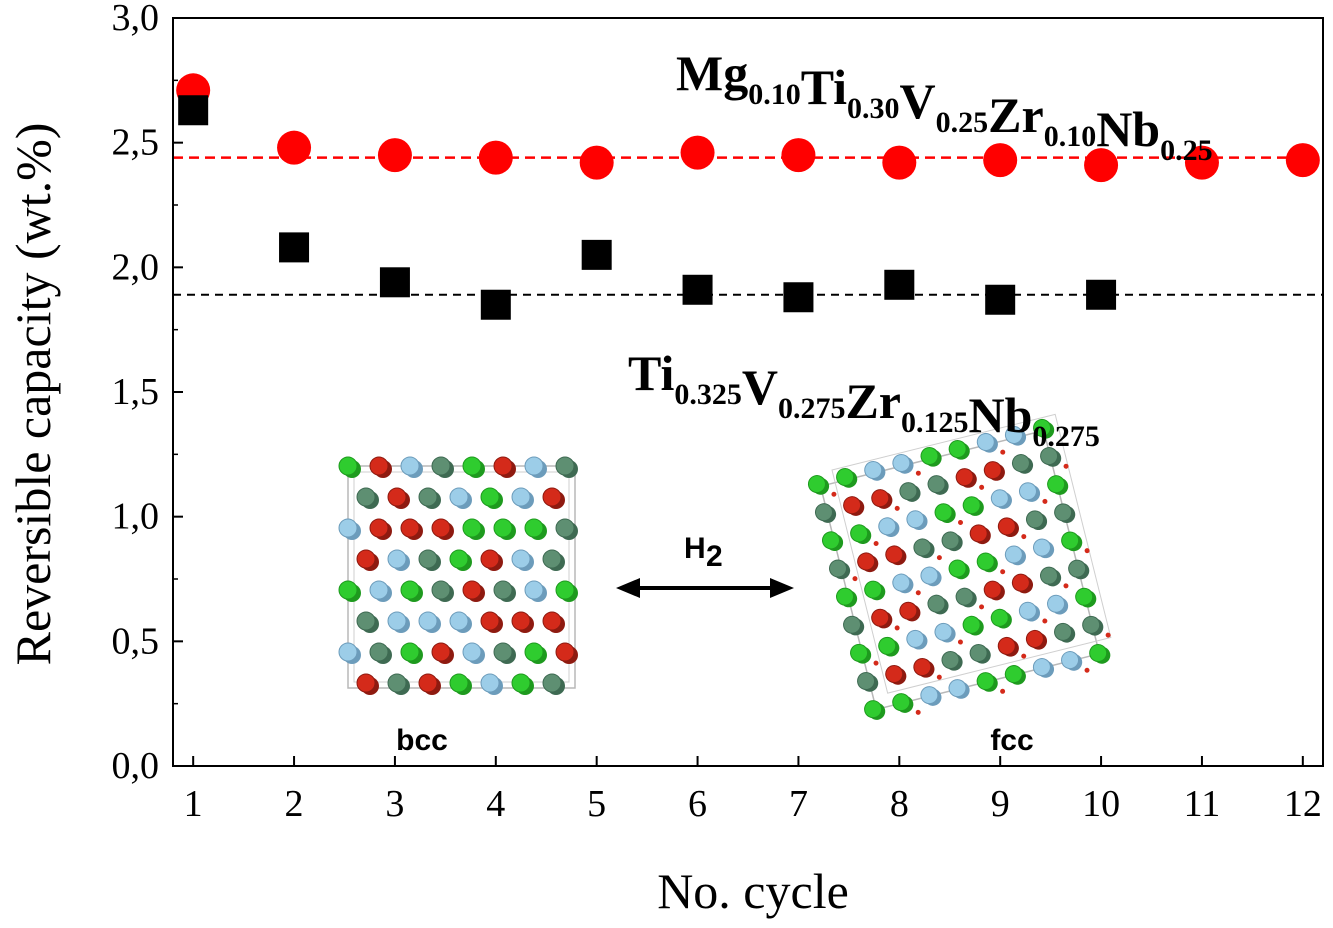 Image resolution: width=1333 pixels, height=928 pixels. Describe the element at coordinates (798, 804) in the screenshot. I see `x-tick-label: 7` at that location.